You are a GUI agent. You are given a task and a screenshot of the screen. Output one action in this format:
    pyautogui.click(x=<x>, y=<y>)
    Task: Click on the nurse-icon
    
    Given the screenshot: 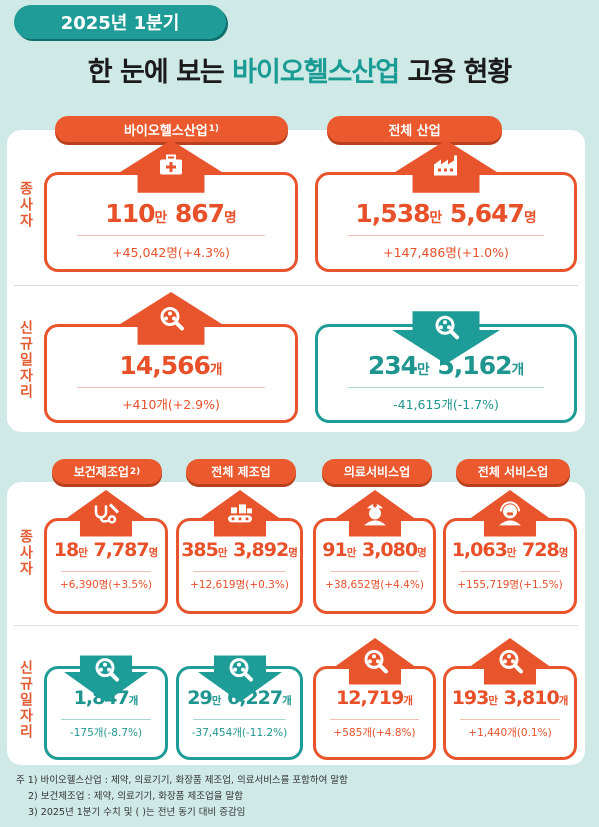 What is the action you would take?
    pyautogui.click(x=374, y=514)
    